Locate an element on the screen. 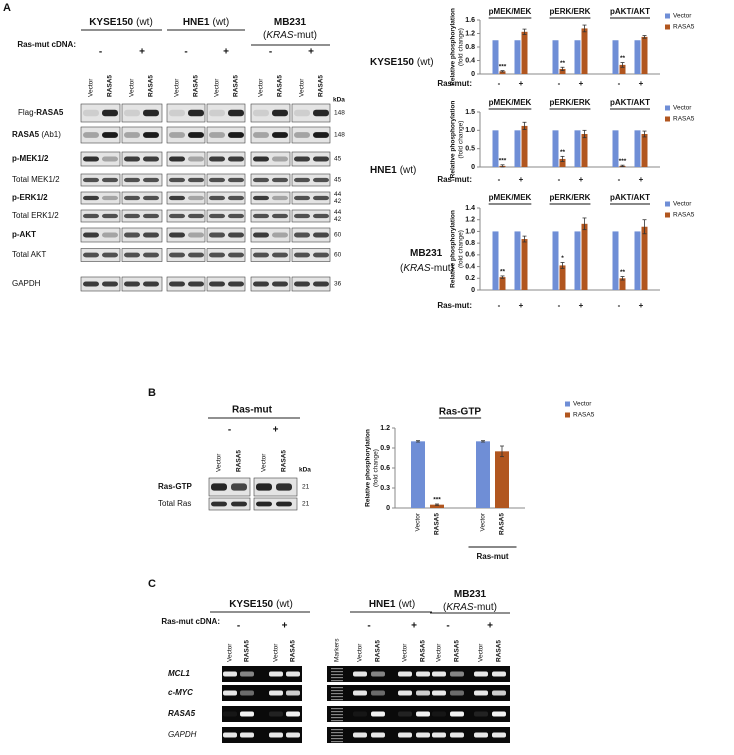 This screenshot has height=755, width=734. lane-label: RASA5 is located at coordinates (236, 86).